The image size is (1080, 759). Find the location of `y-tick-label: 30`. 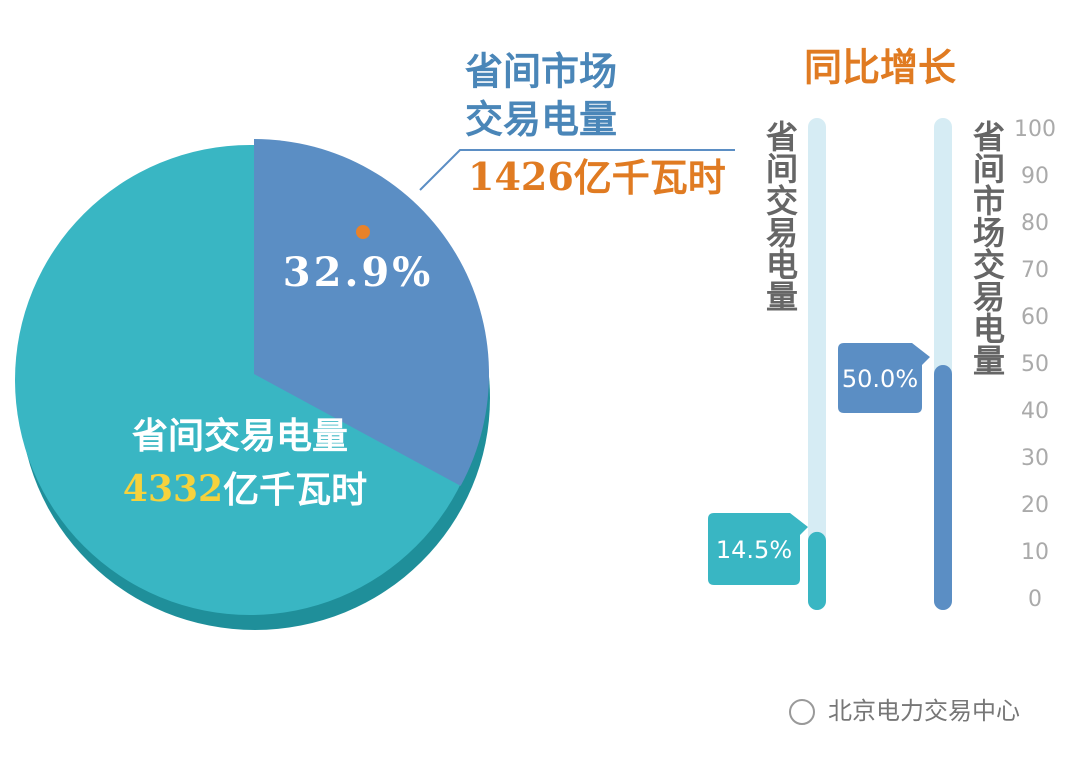

y-tick-label: 30 is located at coordinates (1035, 458).